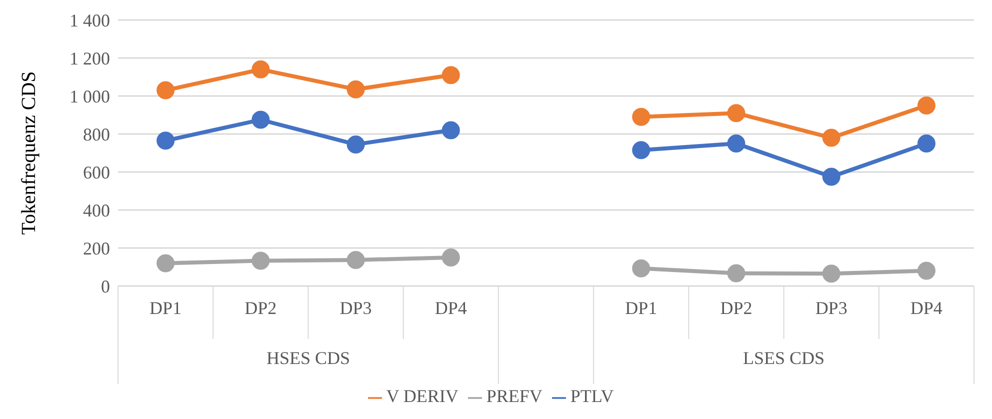 The height and width of the screenshot is (419, 992). Describe the element at coordinates (90, 20) in the screenshot. I see `y-tick-label: 1 400` at that location.